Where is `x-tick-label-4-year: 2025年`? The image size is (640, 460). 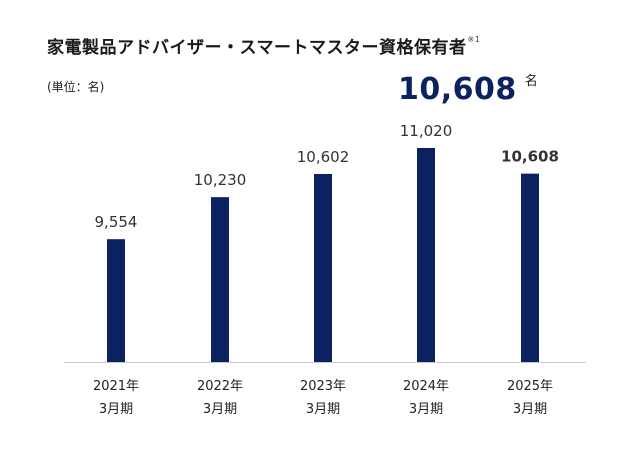
x-tick-label-4-year: 2025年 is located at coordinates (530, 386).